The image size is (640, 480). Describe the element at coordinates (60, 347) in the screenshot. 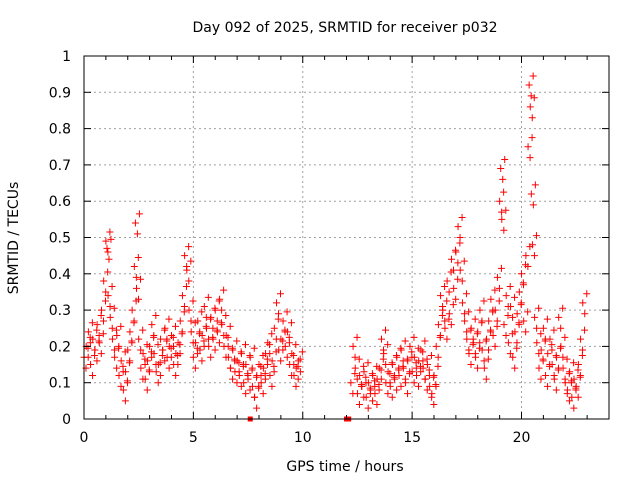

I see `y-tick-label: 0.2` at that location.